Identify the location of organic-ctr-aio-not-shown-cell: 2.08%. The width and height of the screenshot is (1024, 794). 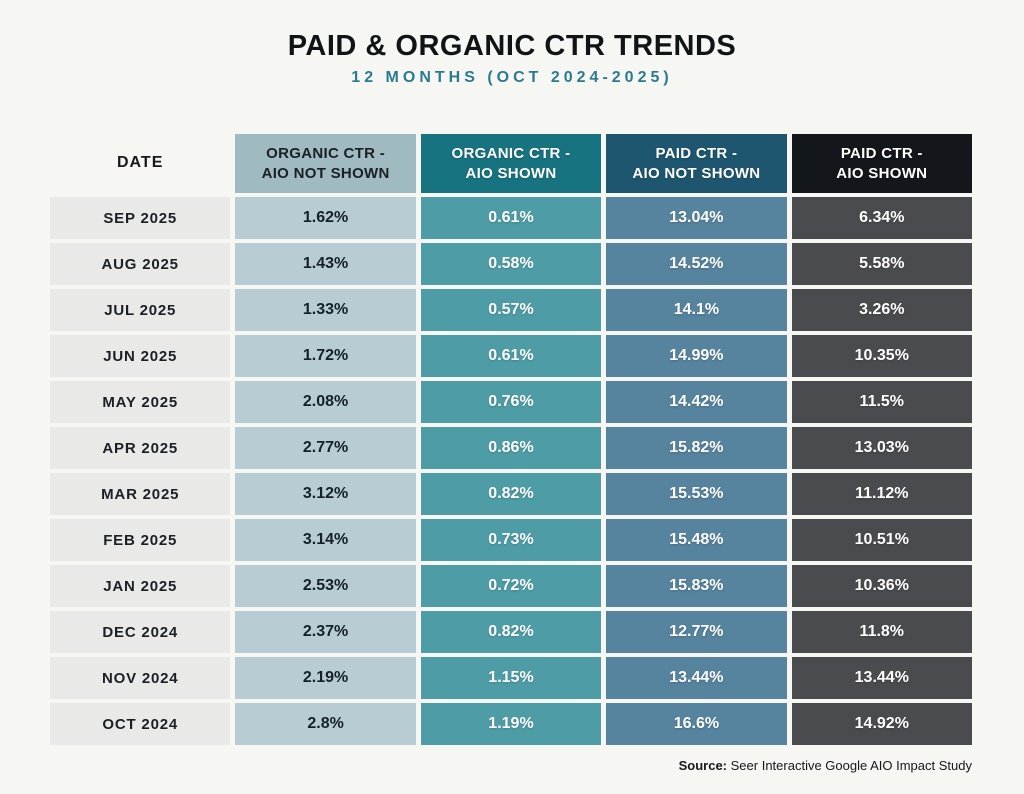
(325, 402).